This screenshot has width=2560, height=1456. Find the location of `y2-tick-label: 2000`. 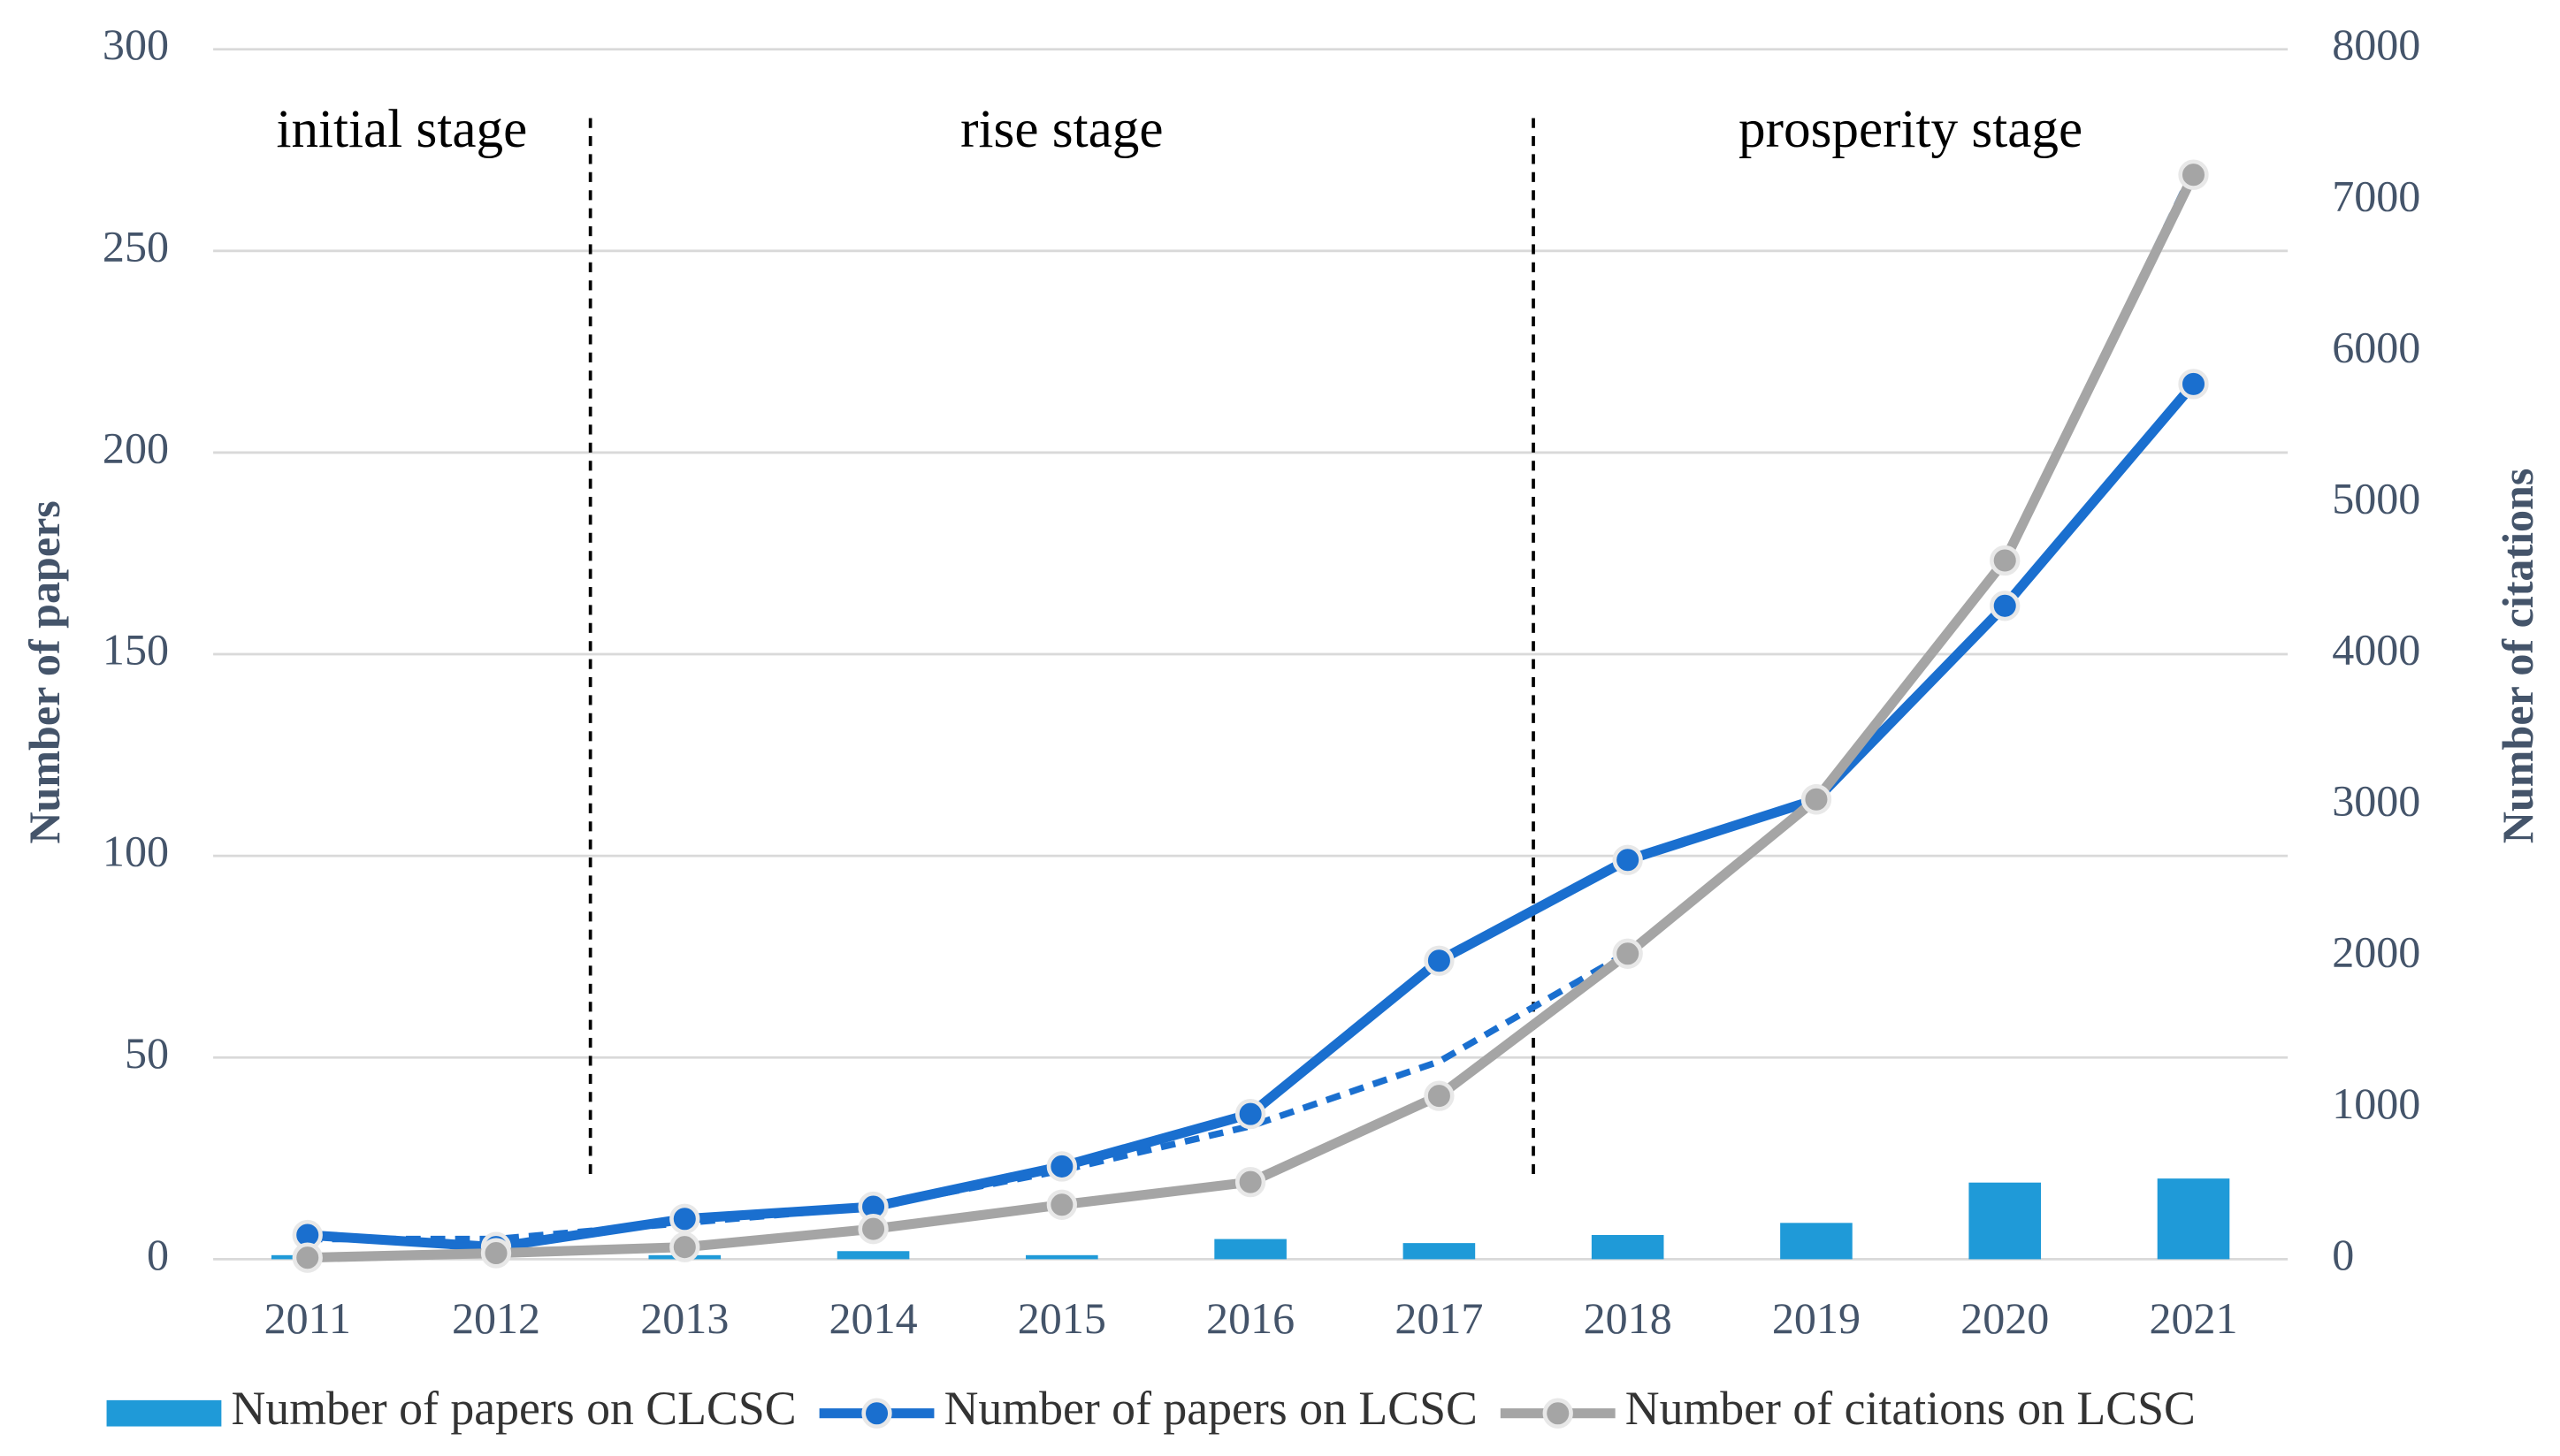

y2-tick-label: 2000 is located at coordinates (2376, 952).